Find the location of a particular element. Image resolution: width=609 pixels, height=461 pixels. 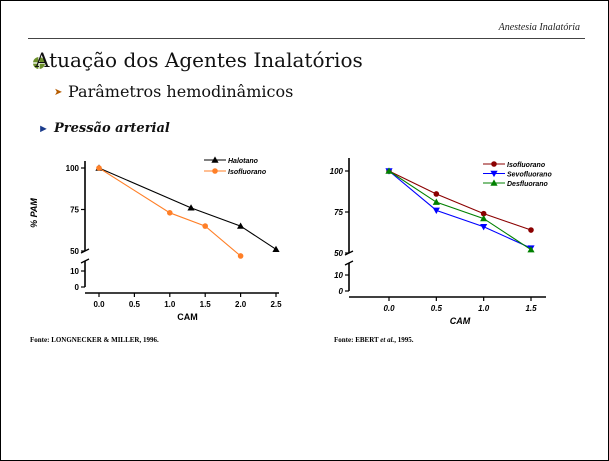

header-divider is located at coordinates (306, 38).